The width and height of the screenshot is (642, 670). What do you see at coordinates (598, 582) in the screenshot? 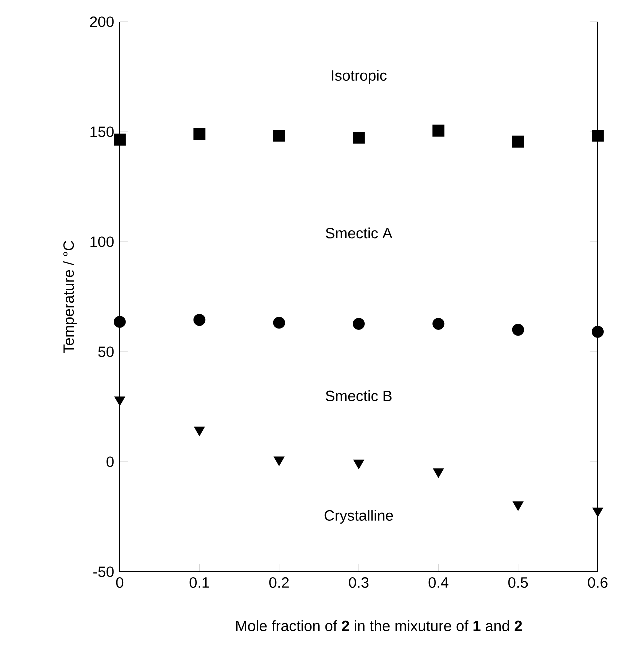
I see `x-tick-label: 0.6` at bounding box center [598, 582].